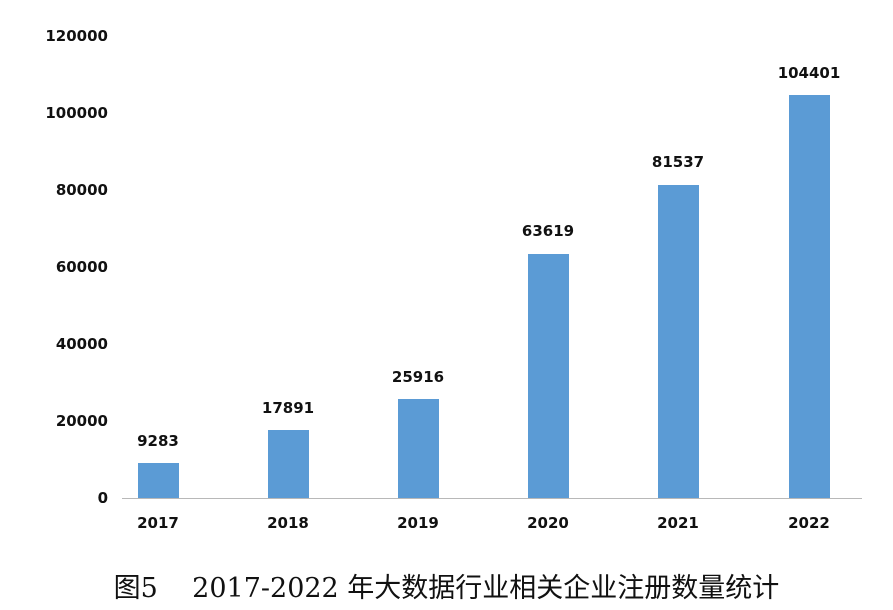  What do you see at coordinates (158, 523) in the screenshot?
I see `x-label-2017: 2017` at bounding box center [158, 523].